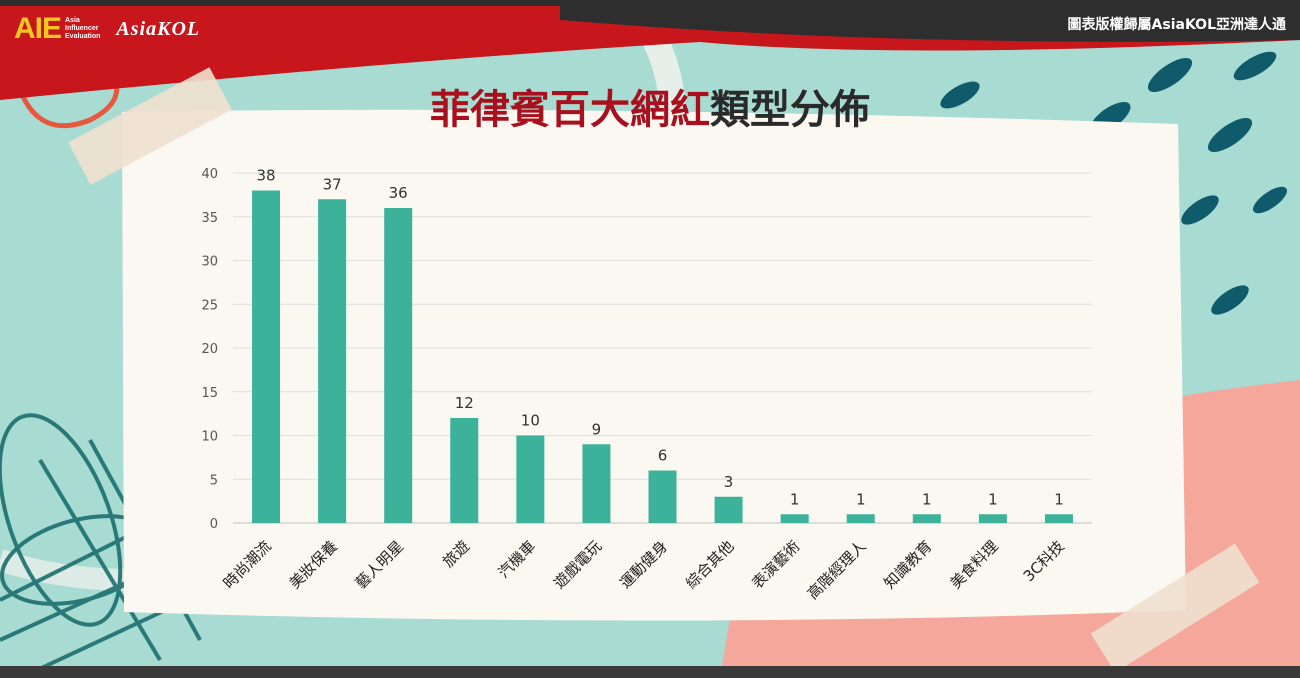 This screenshot has width=1300, height=678. I want to click on x-tick-label: 美食料理, so click(974, 564).